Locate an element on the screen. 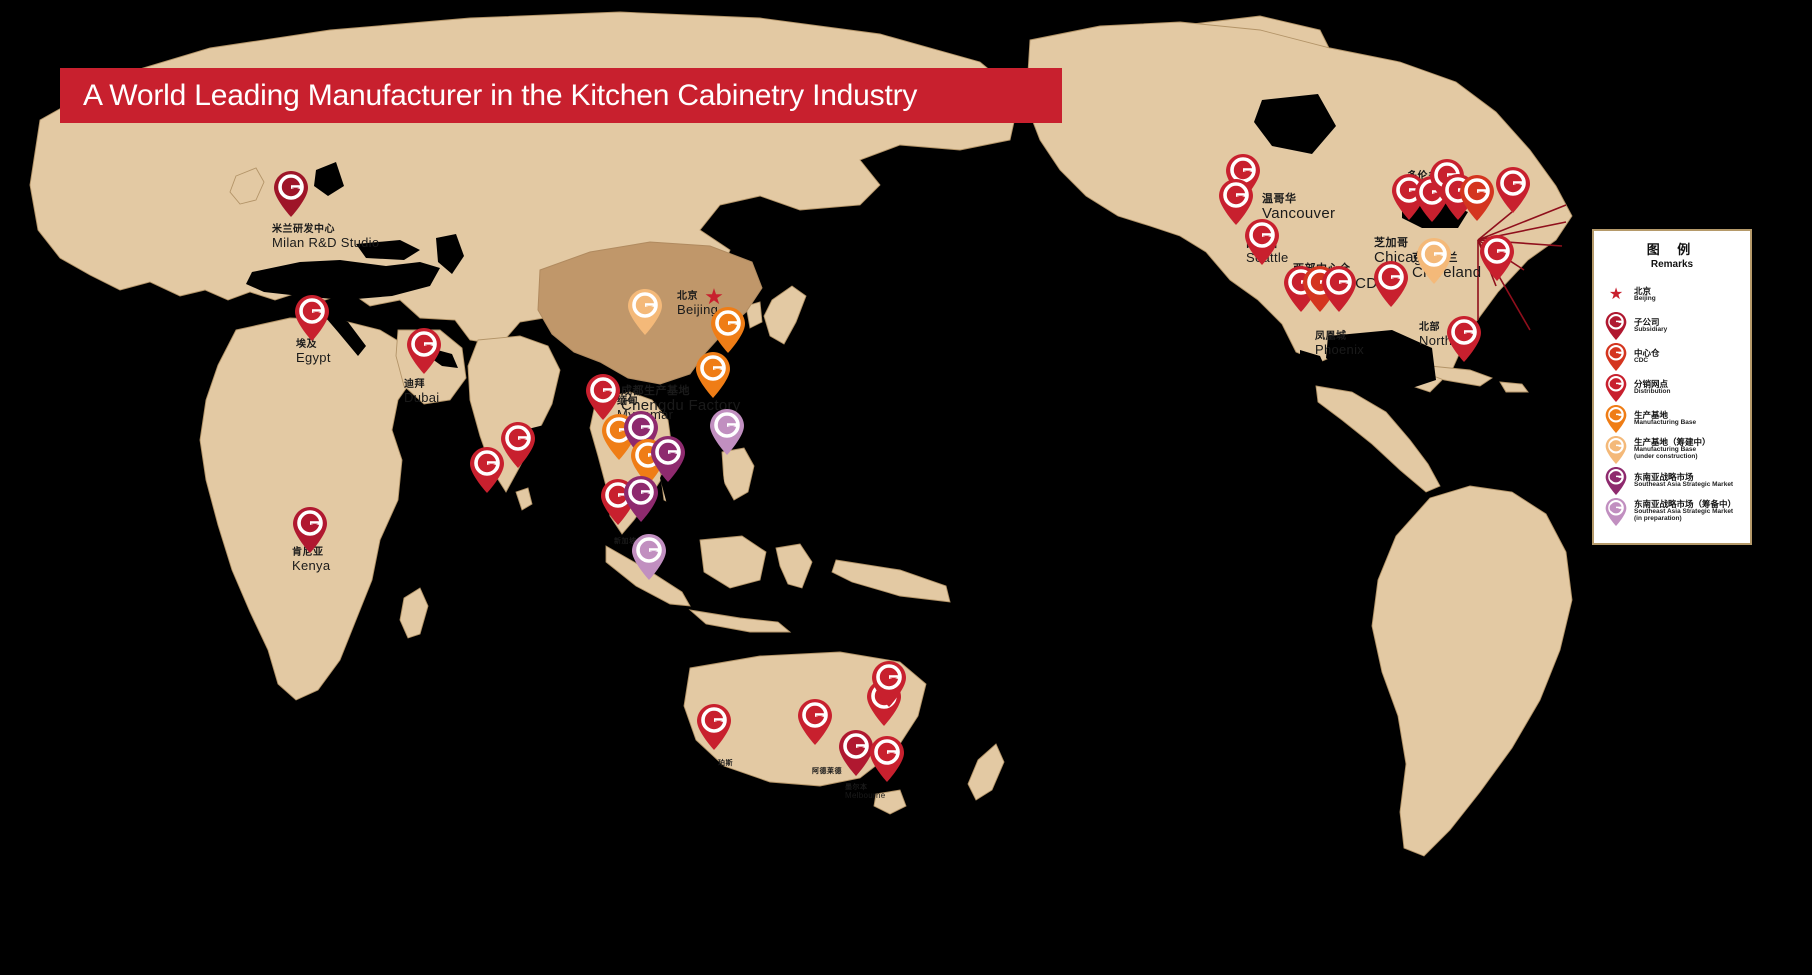 The width and height of the screenshot is (1812, 975). marker-north-cdc: G is located at coordinates (1434, 261).